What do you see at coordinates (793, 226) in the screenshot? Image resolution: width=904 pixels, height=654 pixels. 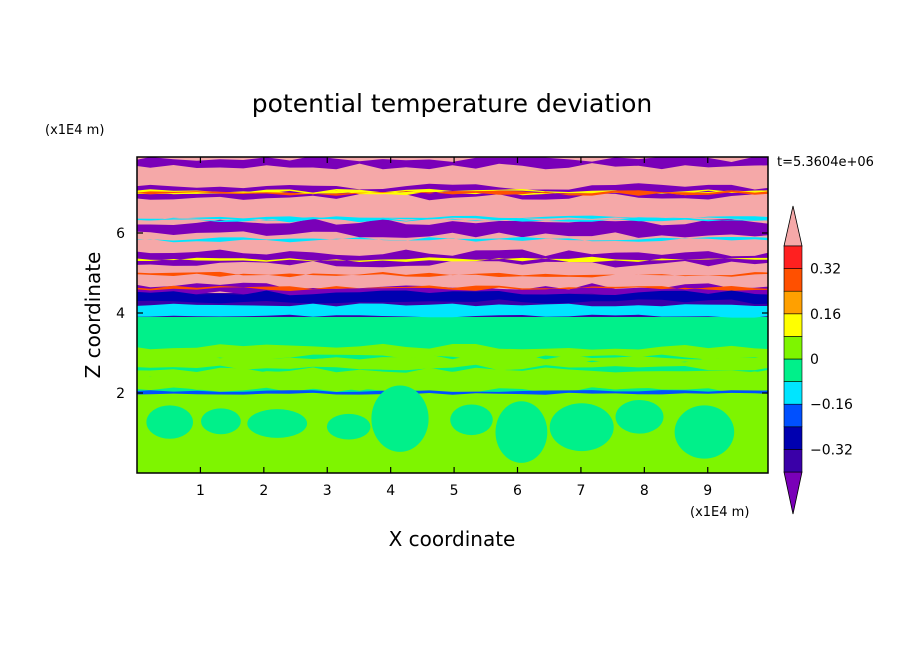 I see `colorbar-extend-high` at bounding box center [793, 226].